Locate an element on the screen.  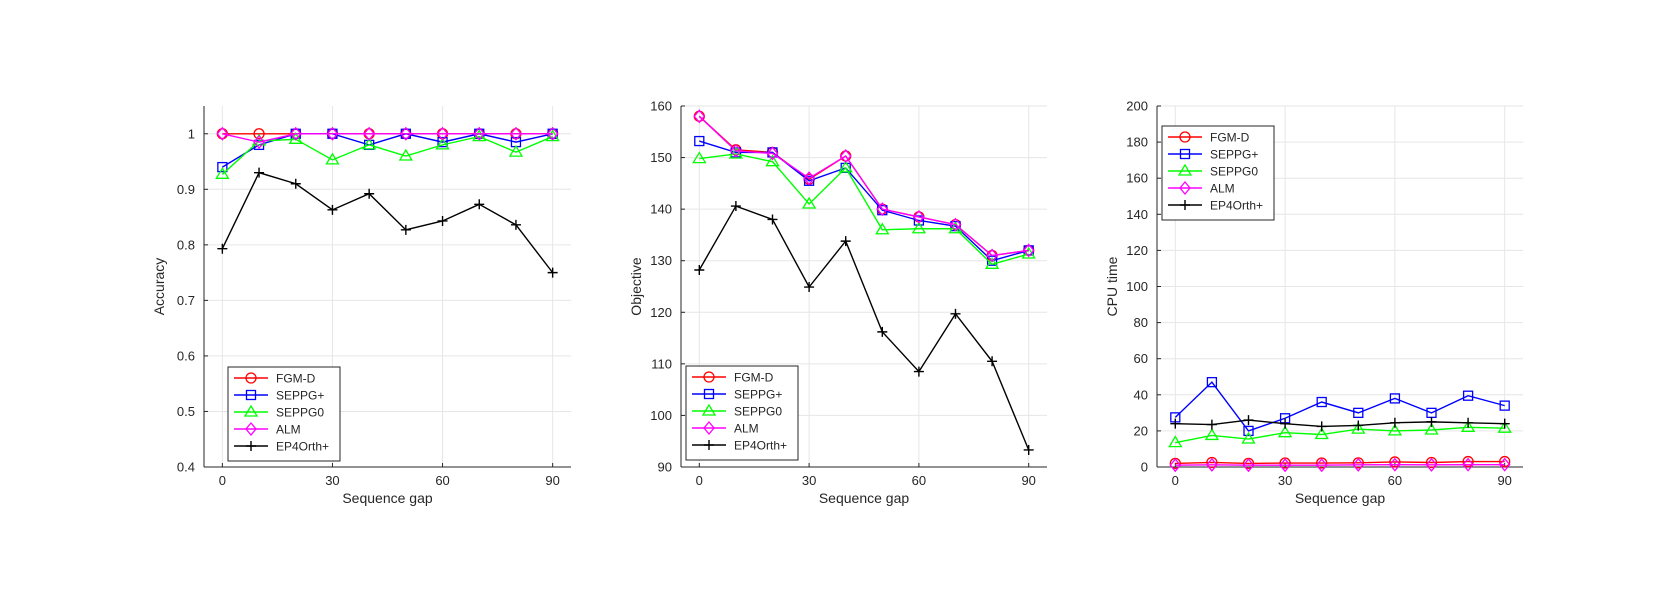
series-FGM-D is located at coordinates (1340, 462).